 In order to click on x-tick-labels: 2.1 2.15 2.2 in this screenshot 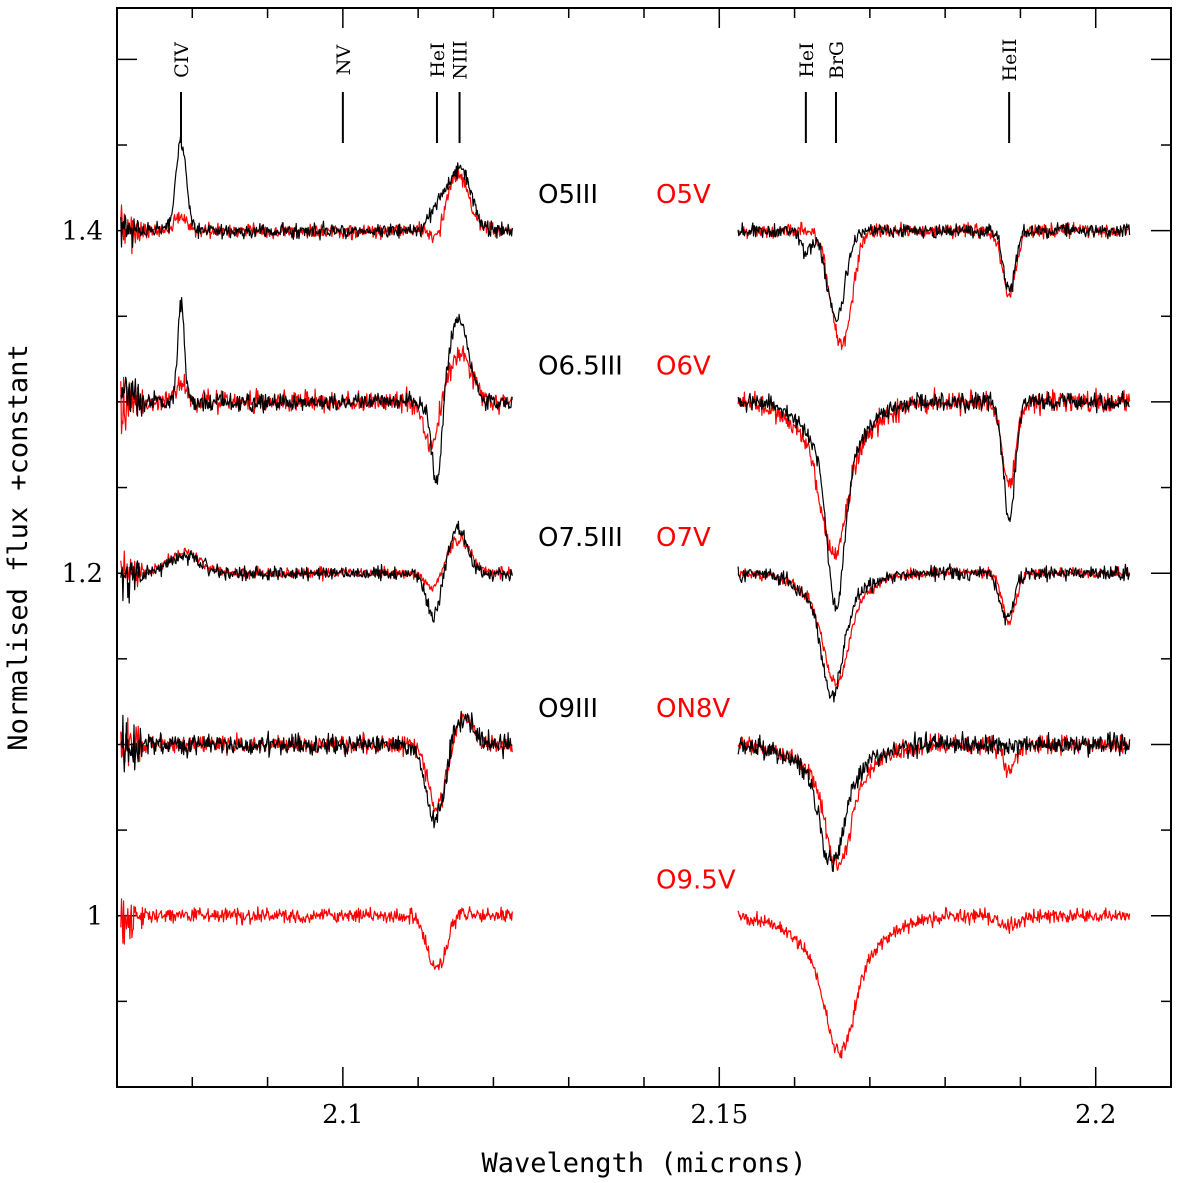, I will do `click(719, 1115)`.